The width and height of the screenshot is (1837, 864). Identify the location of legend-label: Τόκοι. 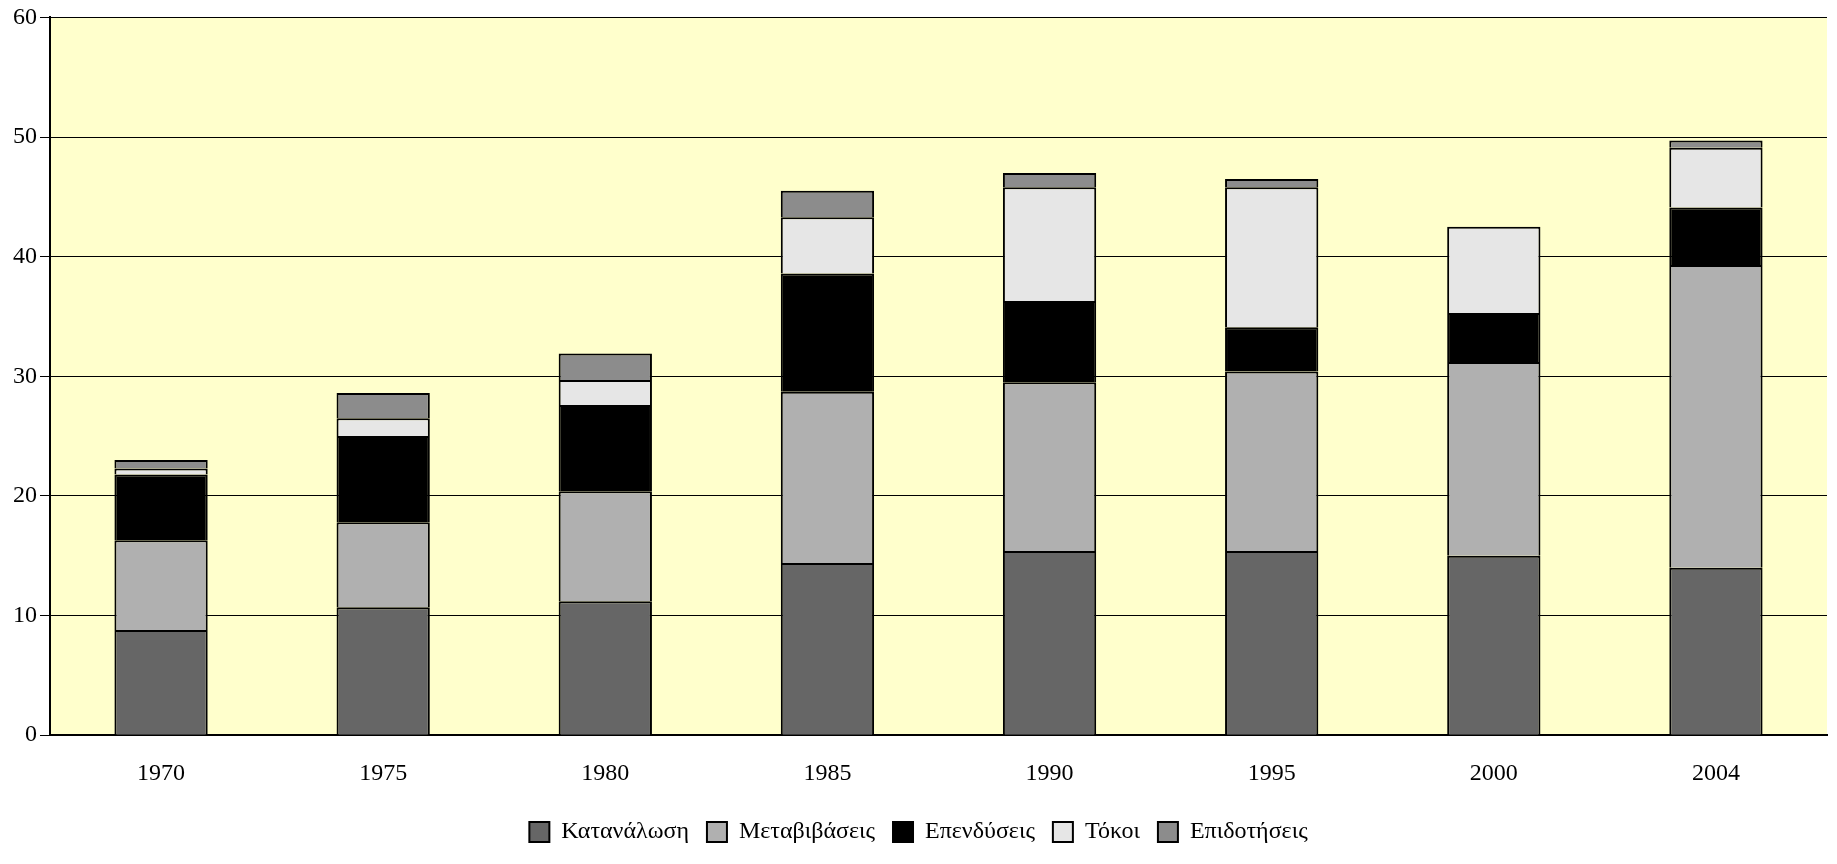
(1112, 830).